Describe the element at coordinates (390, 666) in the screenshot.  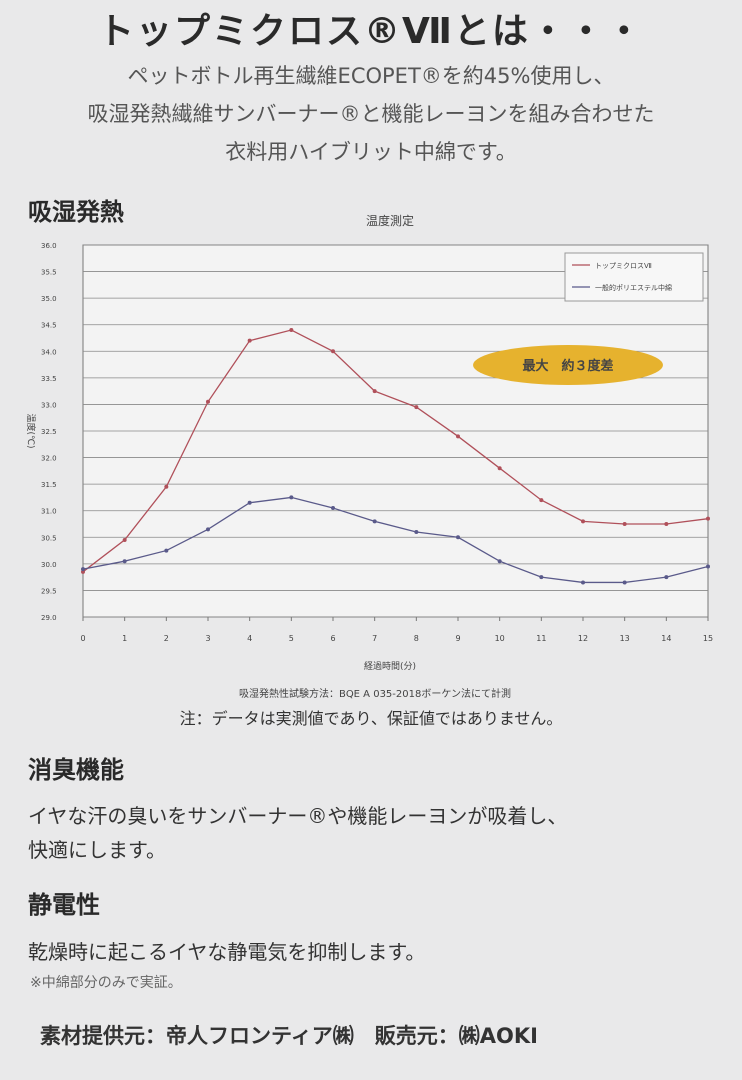
I see `x-axis-label: 経過時間(分)` at that location.